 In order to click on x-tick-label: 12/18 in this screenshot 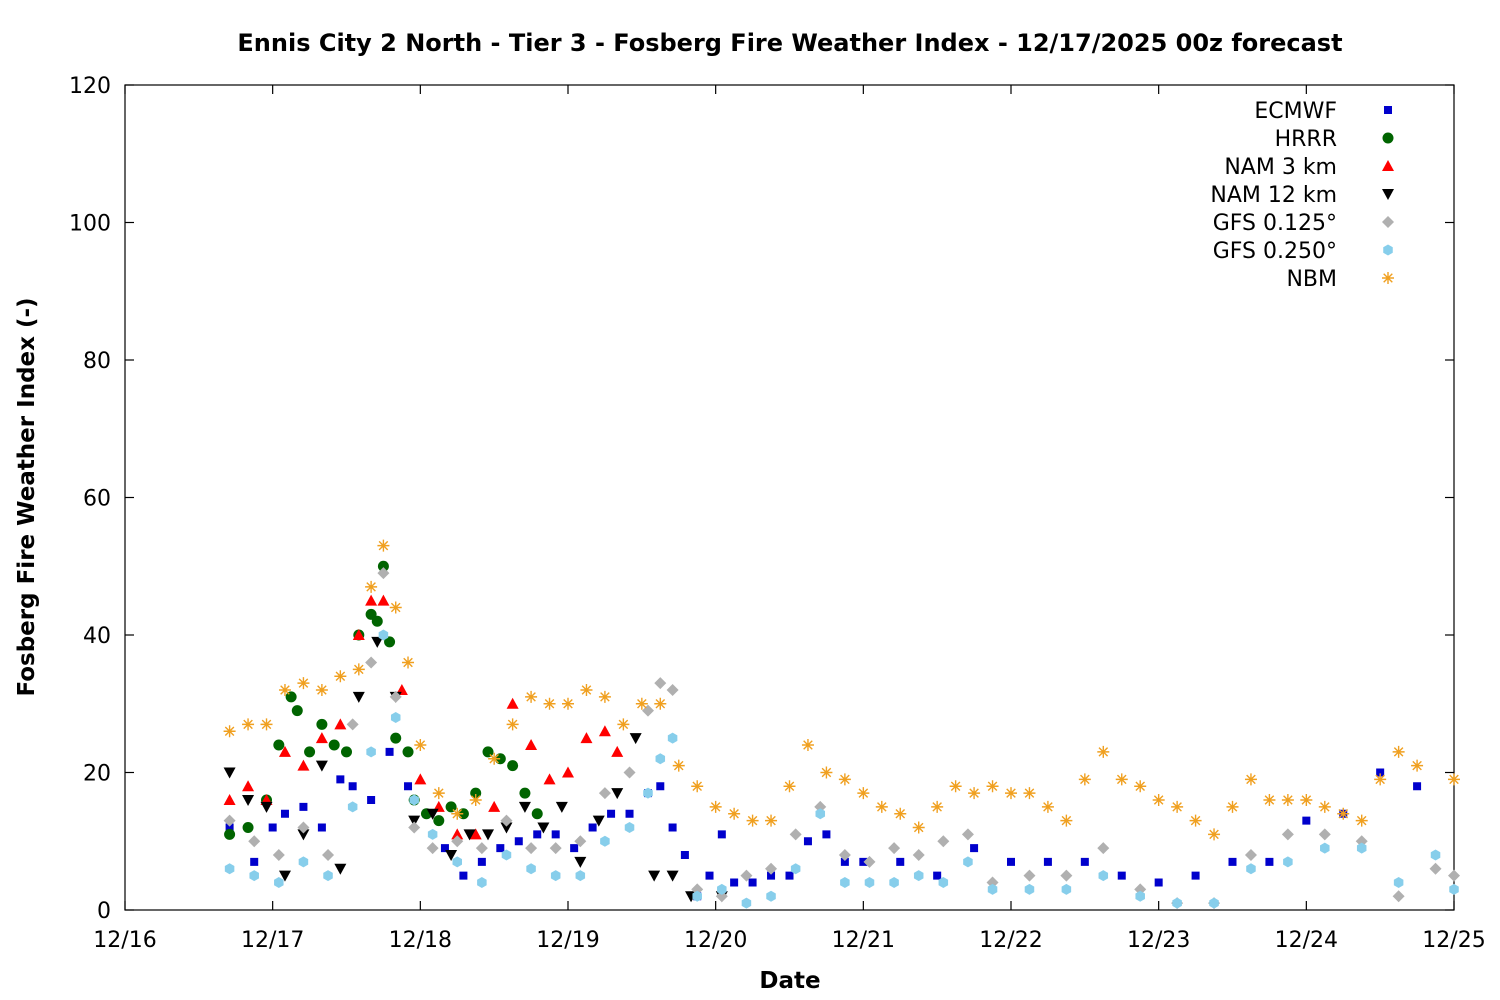, I will do `click(420, 940)`.